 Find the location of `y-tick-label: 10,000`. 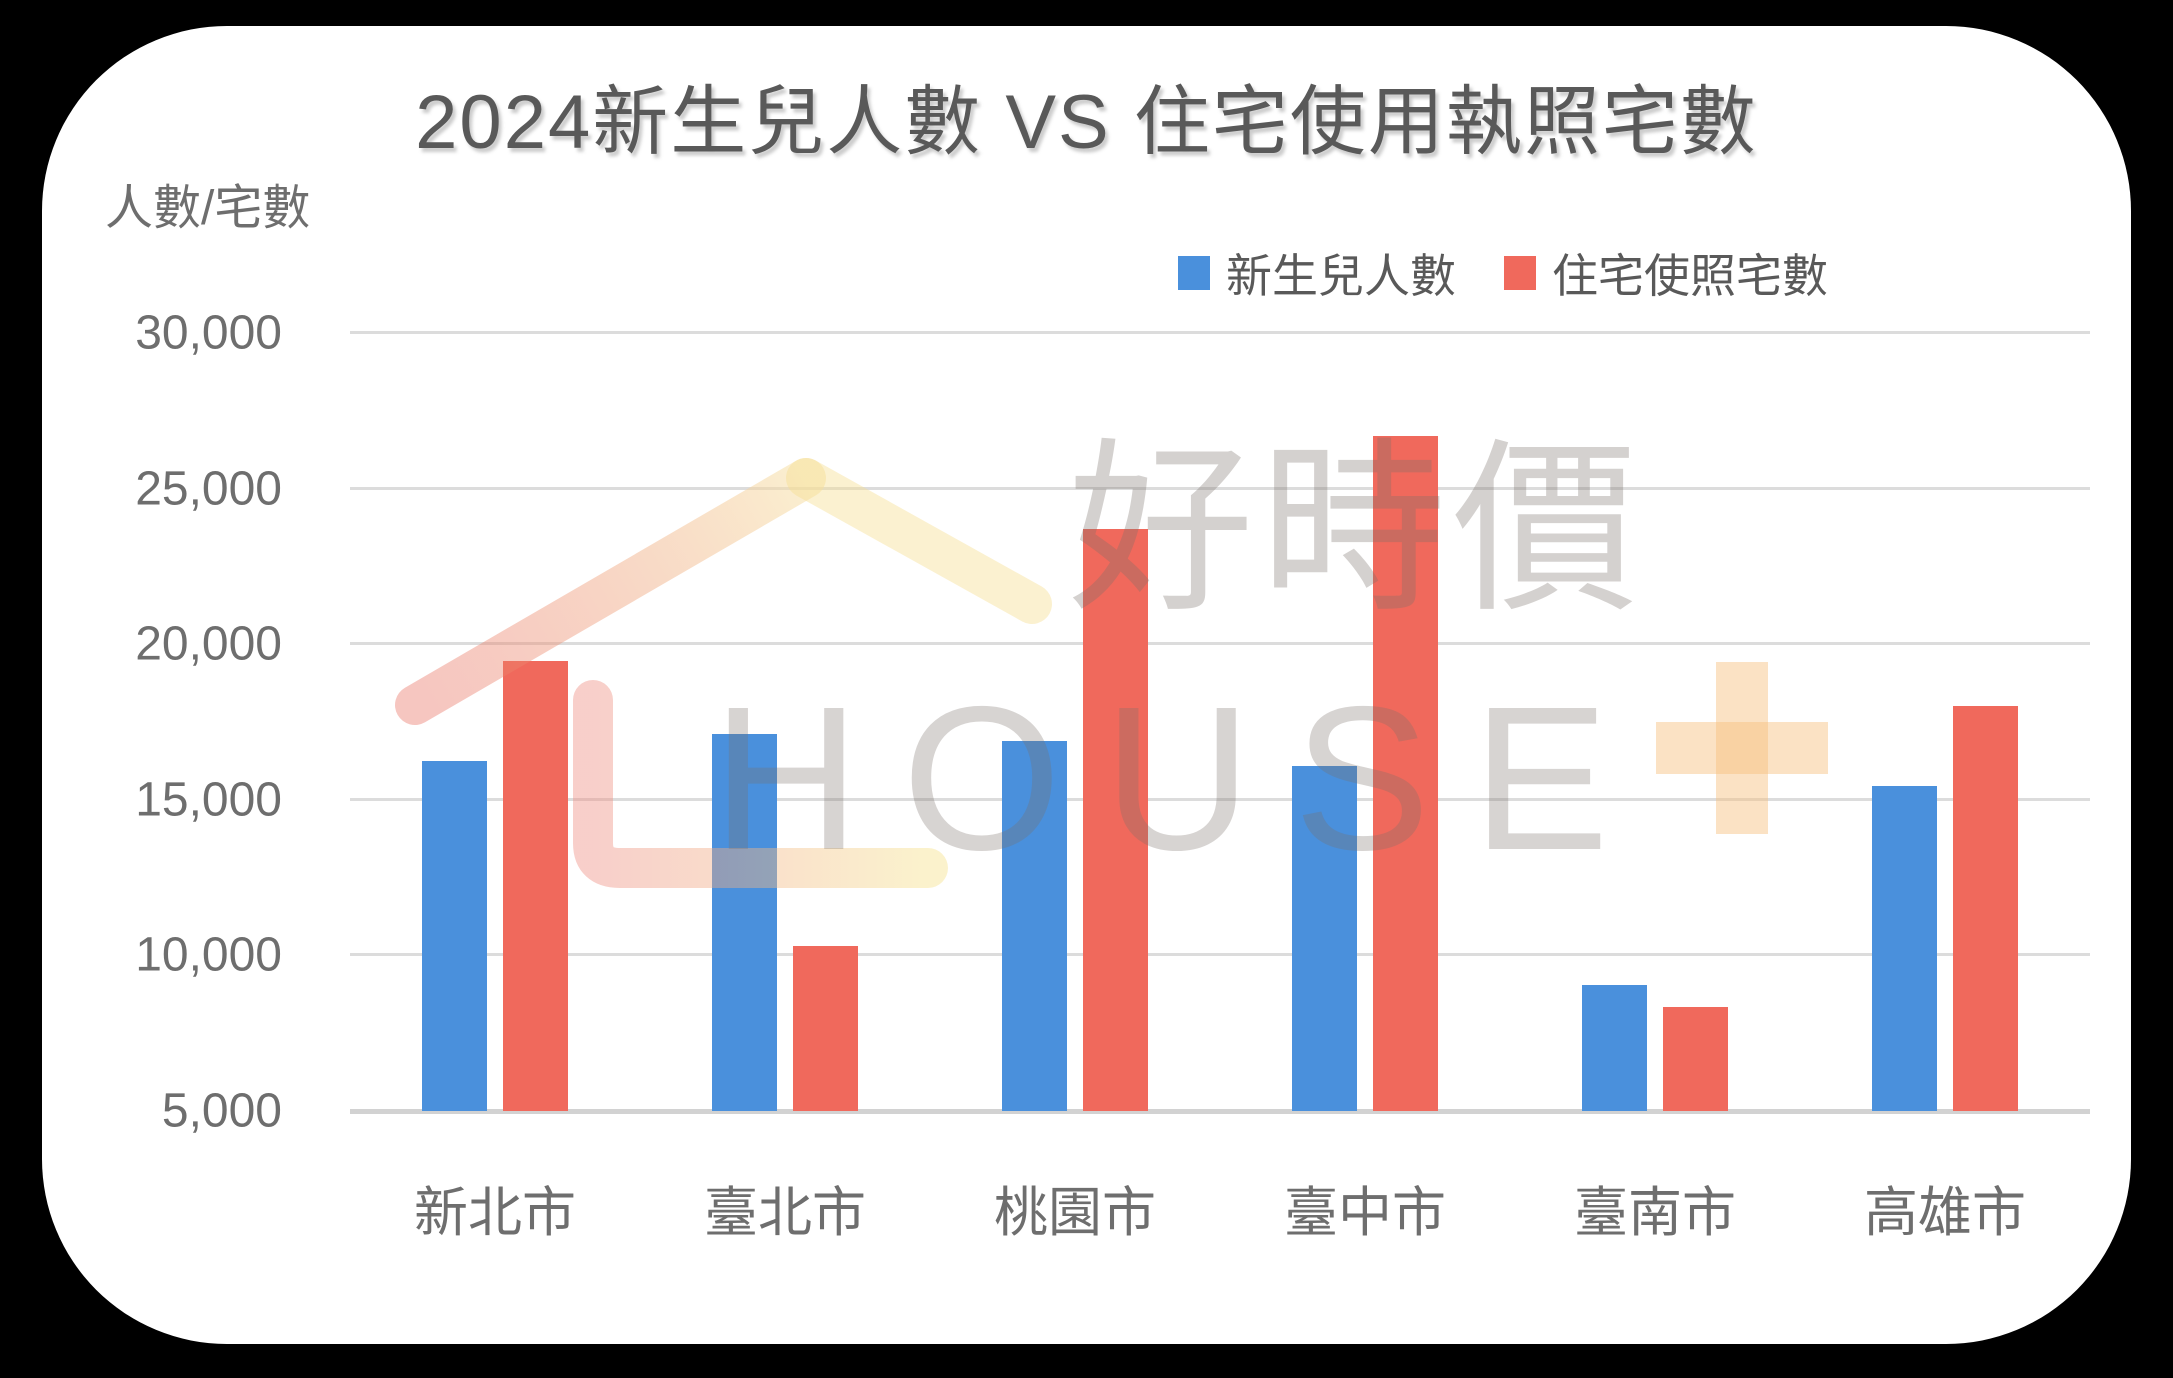

y-tick-label: 10,000 is located at coordinates (208, 955).